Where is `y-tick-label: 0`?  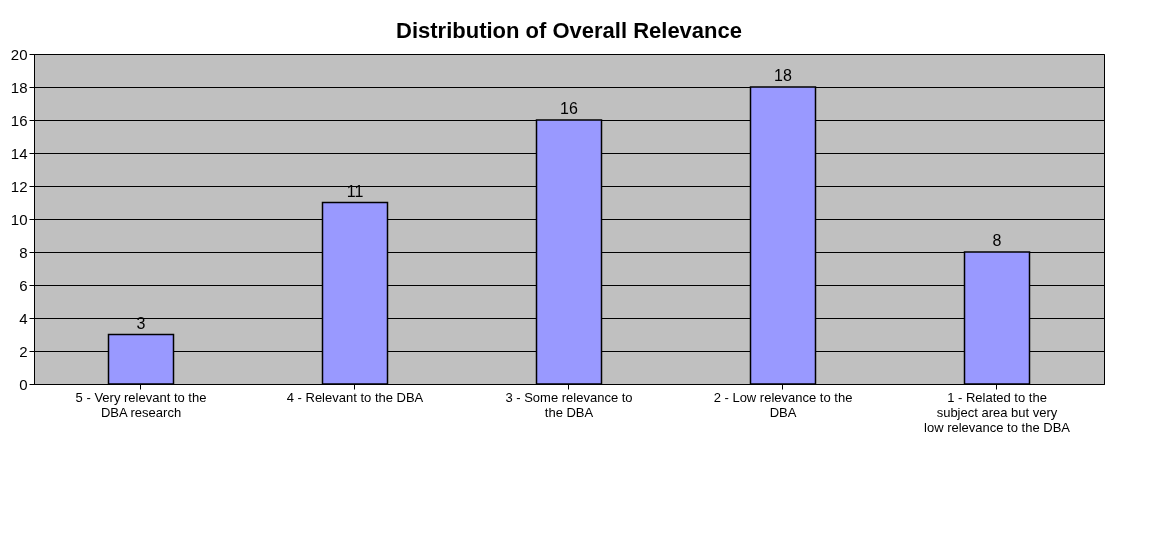 y-tick-label: 0 is located at coordinates (23, 384).